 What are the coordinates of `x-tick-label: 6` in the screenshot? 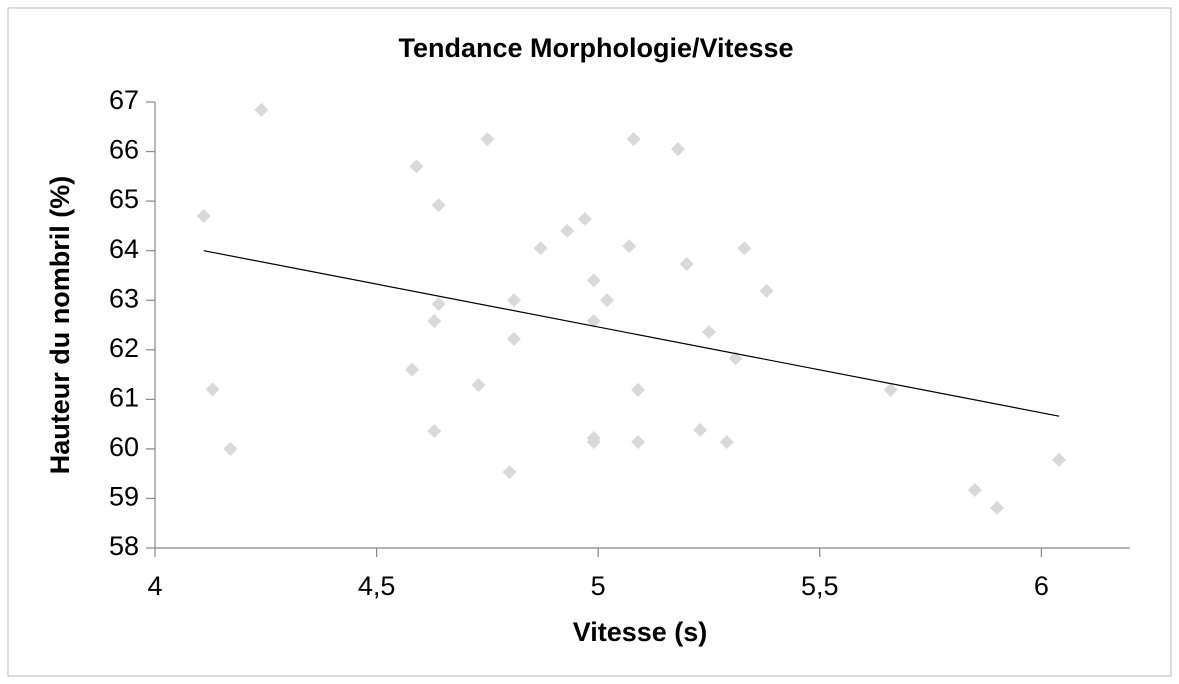 It's located at (1041, 586).